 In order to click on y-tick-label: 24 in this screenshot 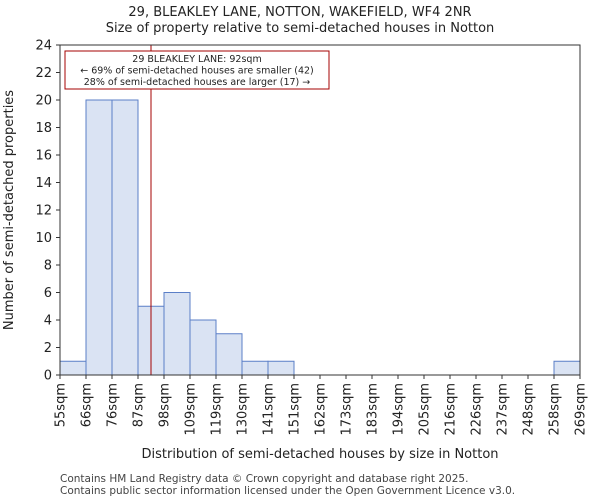, I will do `click(43, 46)`.